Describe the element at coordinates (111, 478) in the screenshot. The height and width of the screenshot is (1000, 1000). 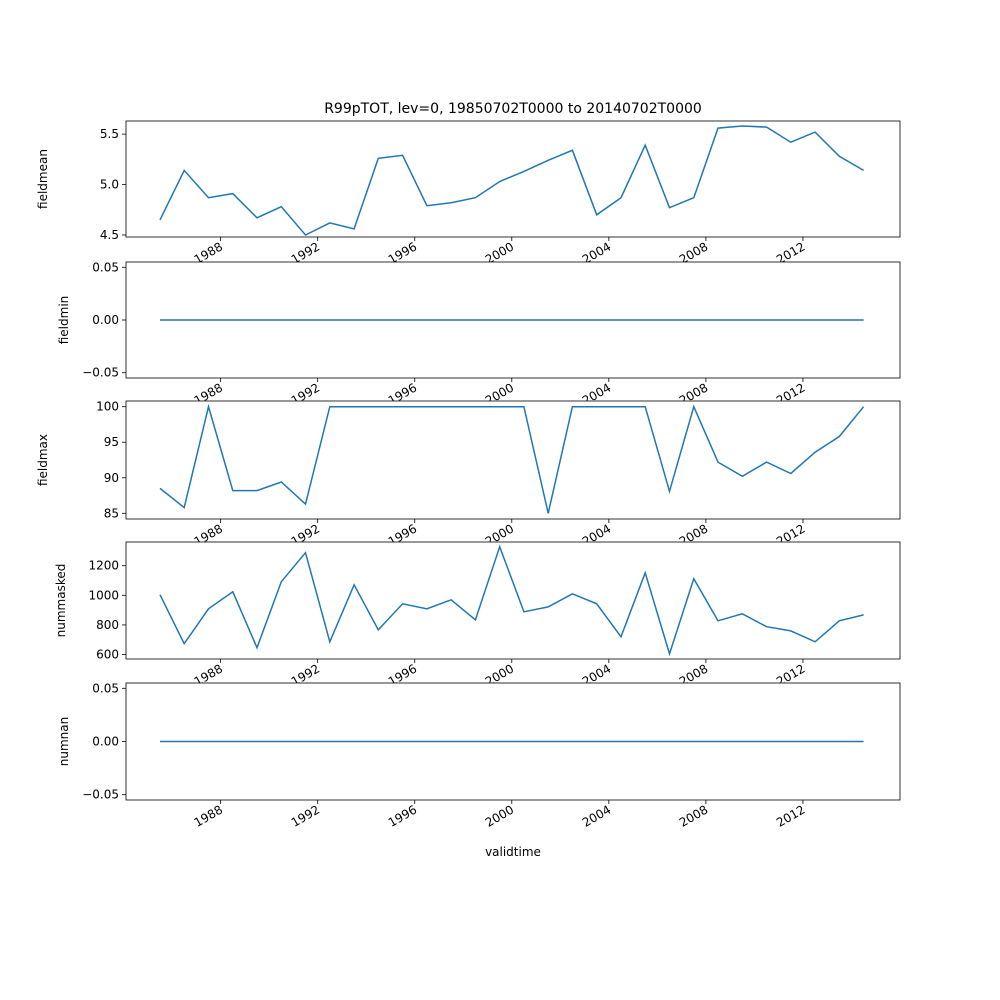
I see `y-tick-label: 90` at that location.